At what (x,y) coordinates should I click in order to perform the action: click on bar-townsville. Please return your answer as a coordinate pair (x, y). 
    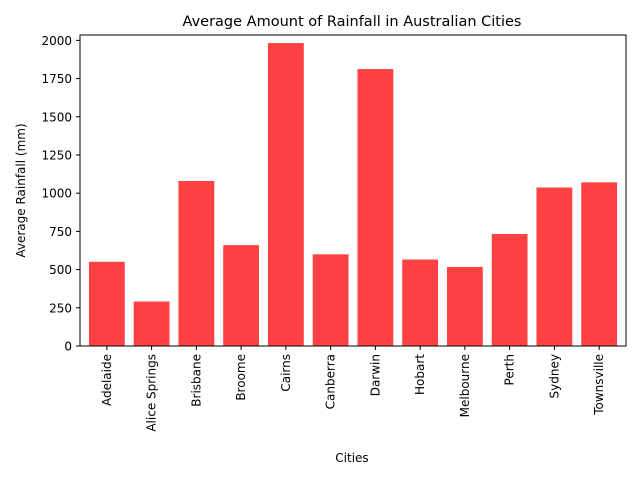
    Looking at the image, I should click on (599, 264).